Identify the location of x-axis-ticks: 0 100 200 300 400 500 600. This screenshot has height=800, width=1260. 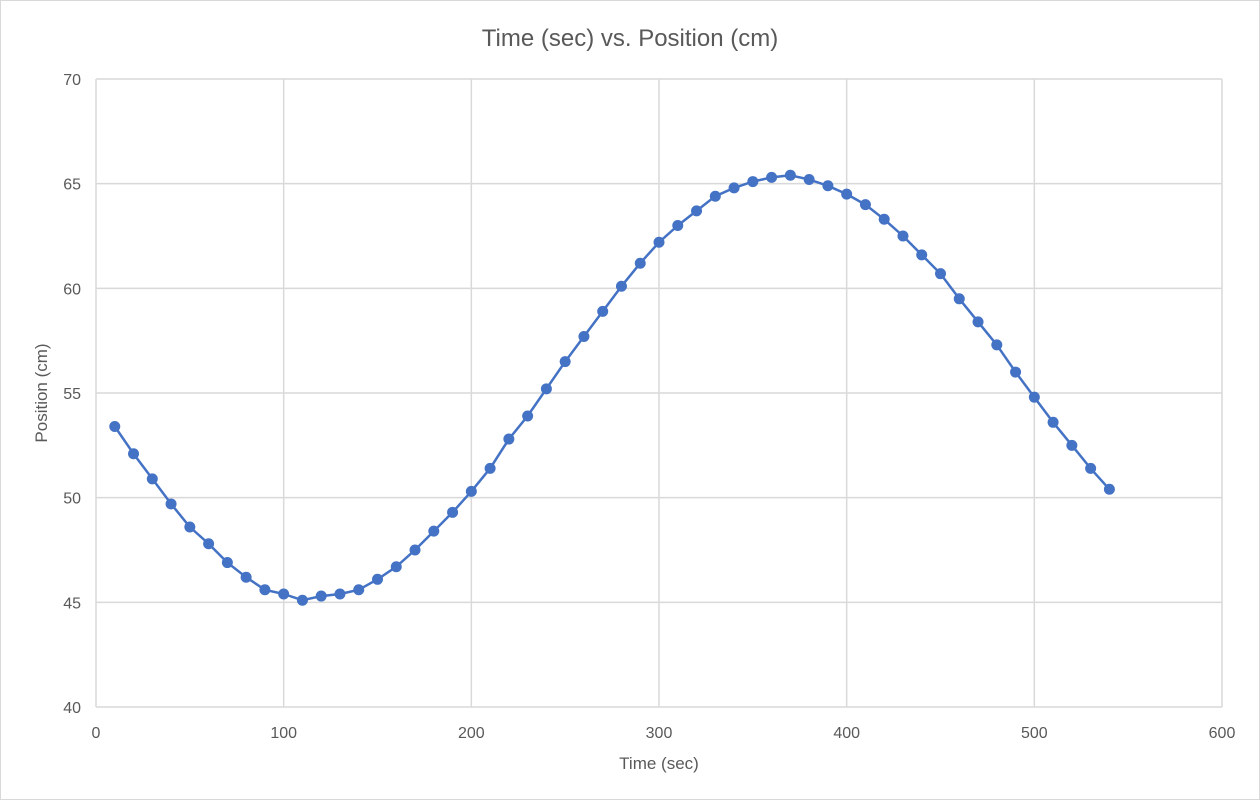
(664, 733).